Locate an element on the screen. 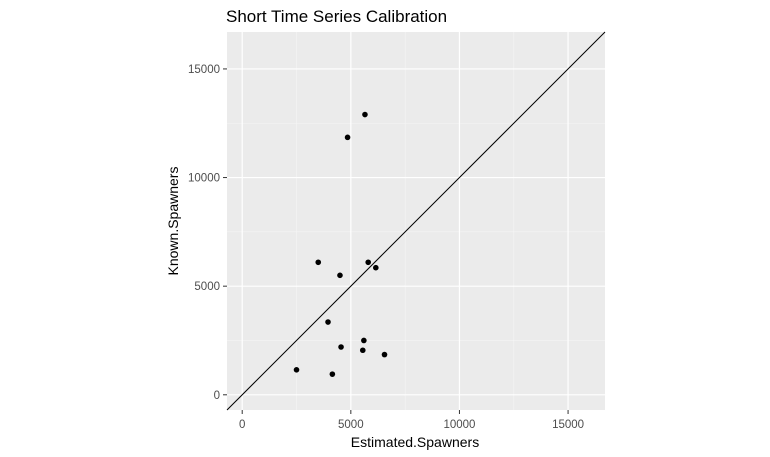  y-tick-label: 10000 is located at coordinates (204, 179).